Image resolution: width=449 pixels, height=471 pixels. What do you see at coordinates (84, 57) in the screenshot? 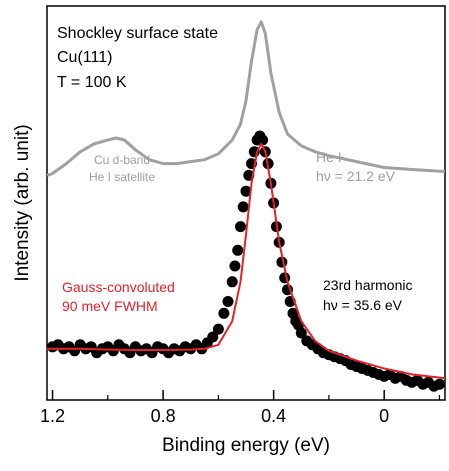
I see `title-line-2: Cu(111)` at bounding box center [84, 57].